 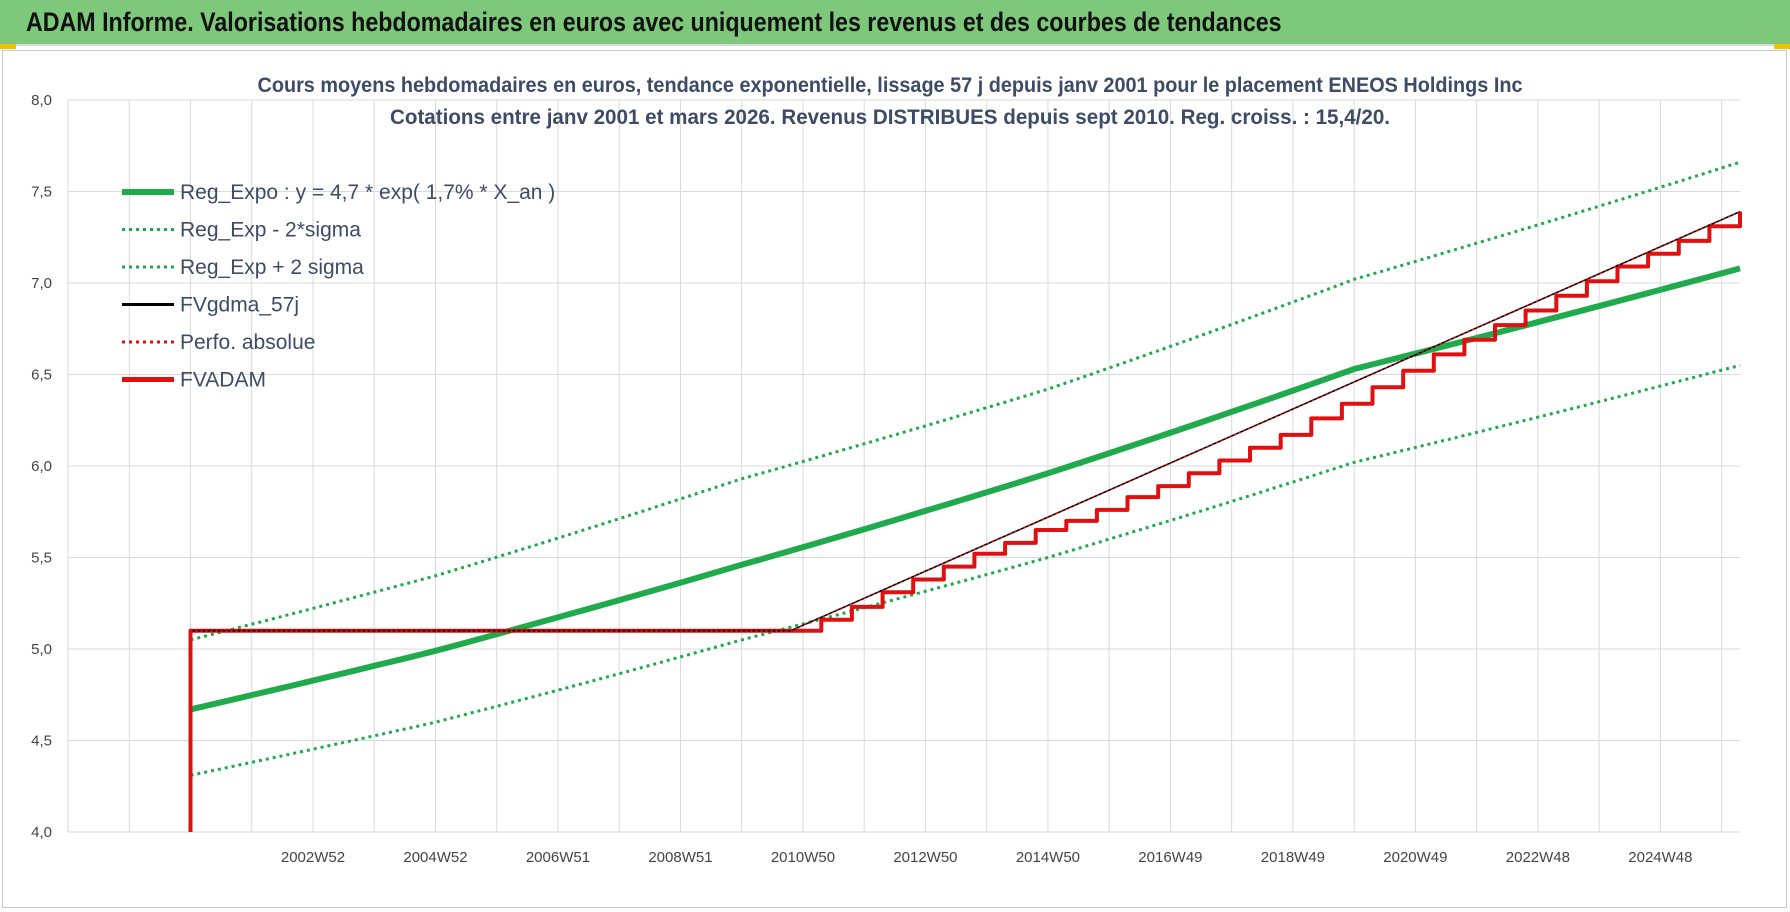 I want to click on y-tick-label: 7,5, so click(x=41, y=192).